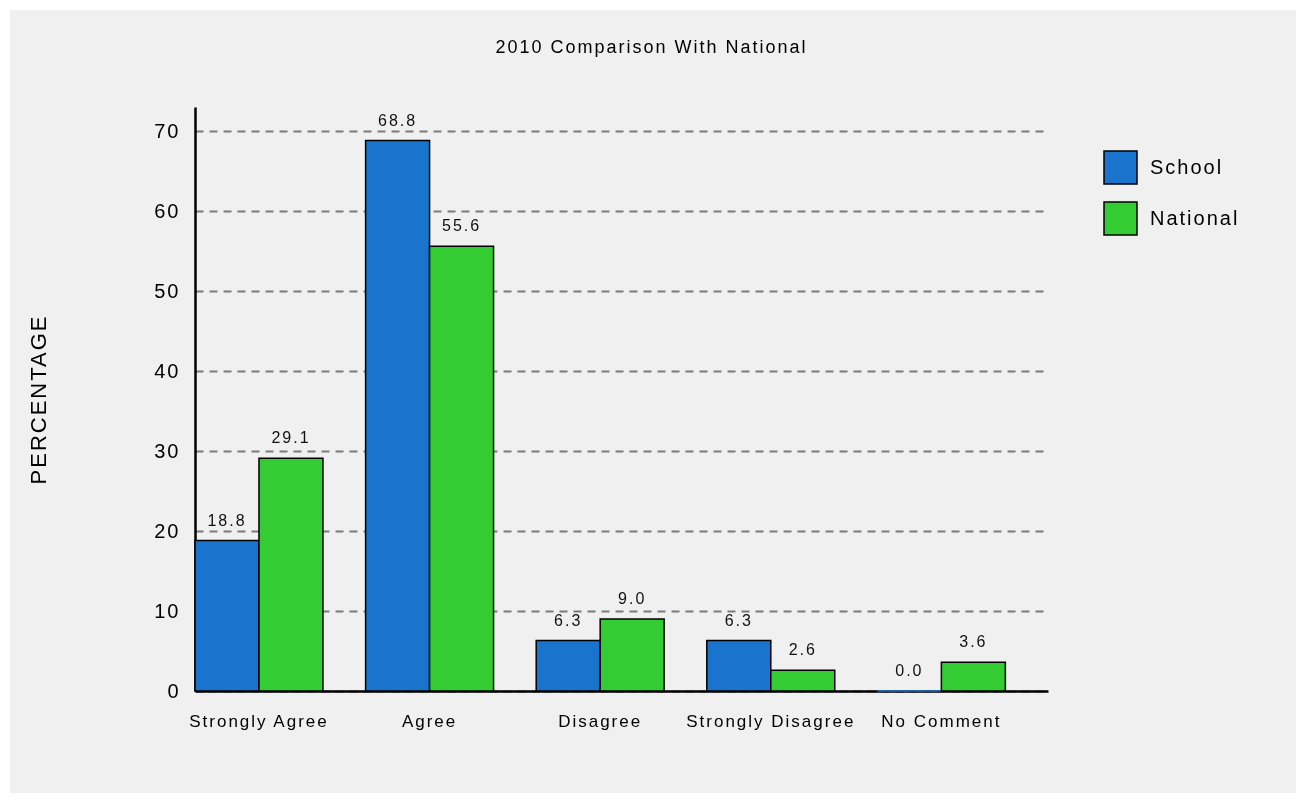  I want to click on x-tick-label: Disagree, so click(600, 721).